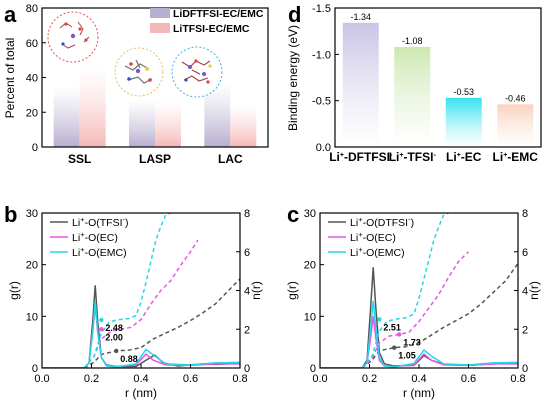 The width and height of the screenshot is (550, 411). What do you see at coordinates (379, 238) in the screenshot?
I see `legend-label-1-text: -O(EC)` at bounding box center [379, 238].